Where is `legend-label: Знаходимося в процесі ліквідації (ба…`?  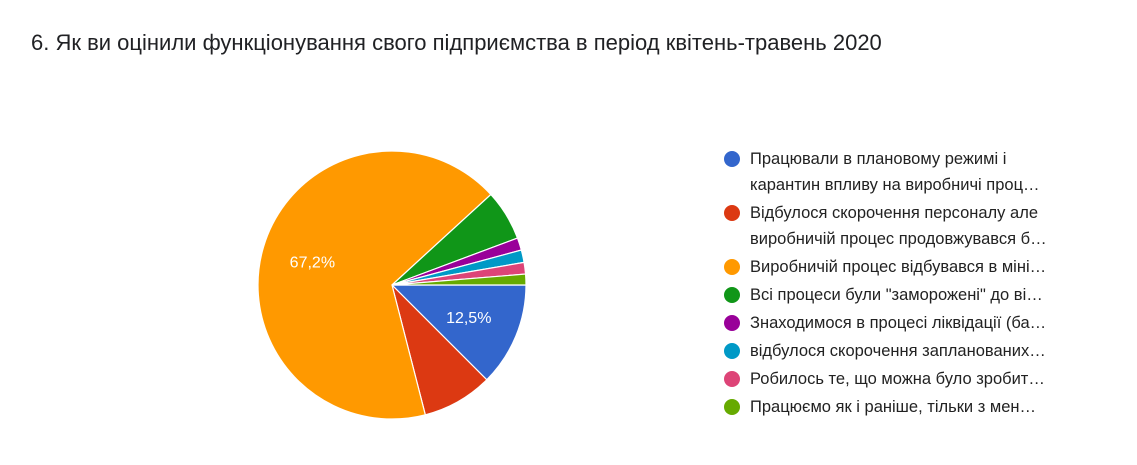
legend-label: Знаходимося в процесі ліквідації (ба… is located at coordinates (898, 323).